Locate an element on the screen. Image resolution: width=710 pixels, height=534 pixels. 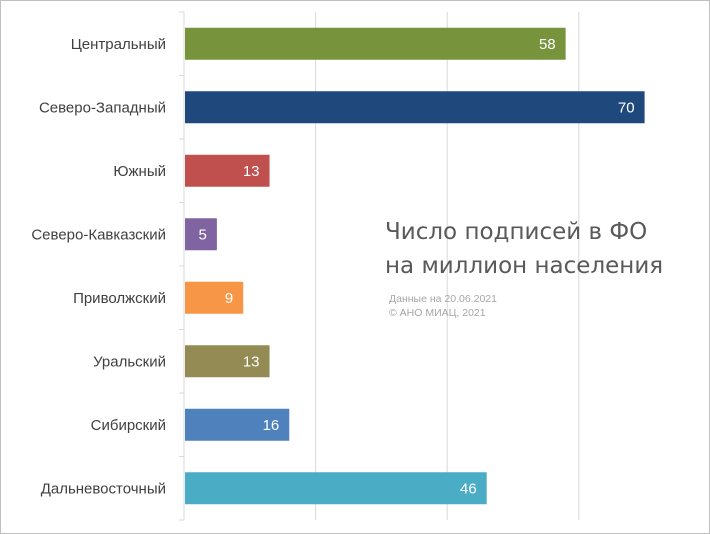
value-label: 9 is located at coordinates (229, 298).